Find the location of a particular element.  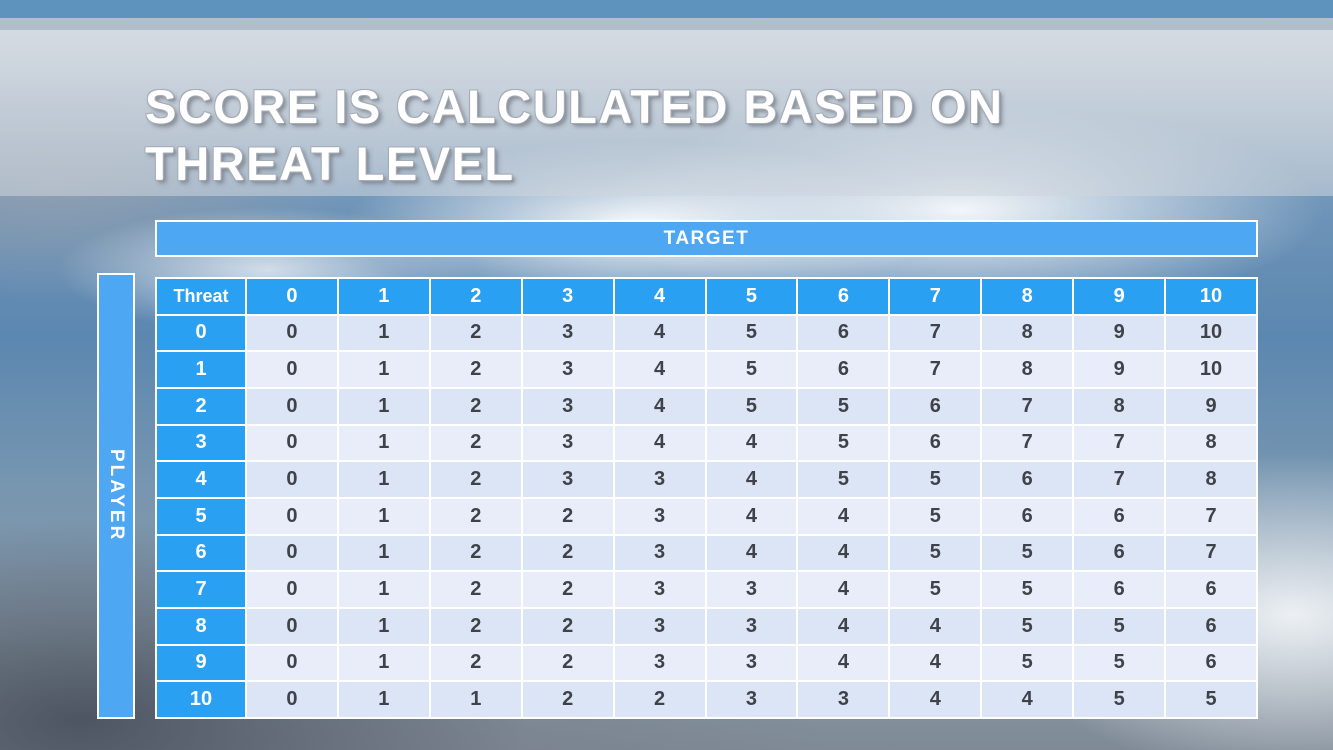

player-header-cell: 2 is located at coordinates (201, 406).